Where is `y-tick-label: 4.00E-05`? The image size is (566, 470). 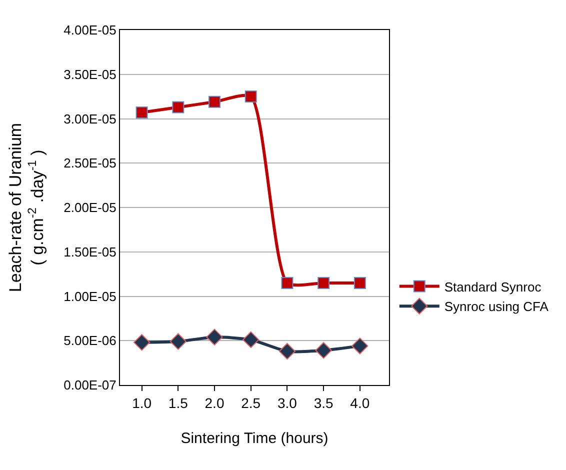 y-tick-label: 4.00E-05 is located at coordinates (90, 30).